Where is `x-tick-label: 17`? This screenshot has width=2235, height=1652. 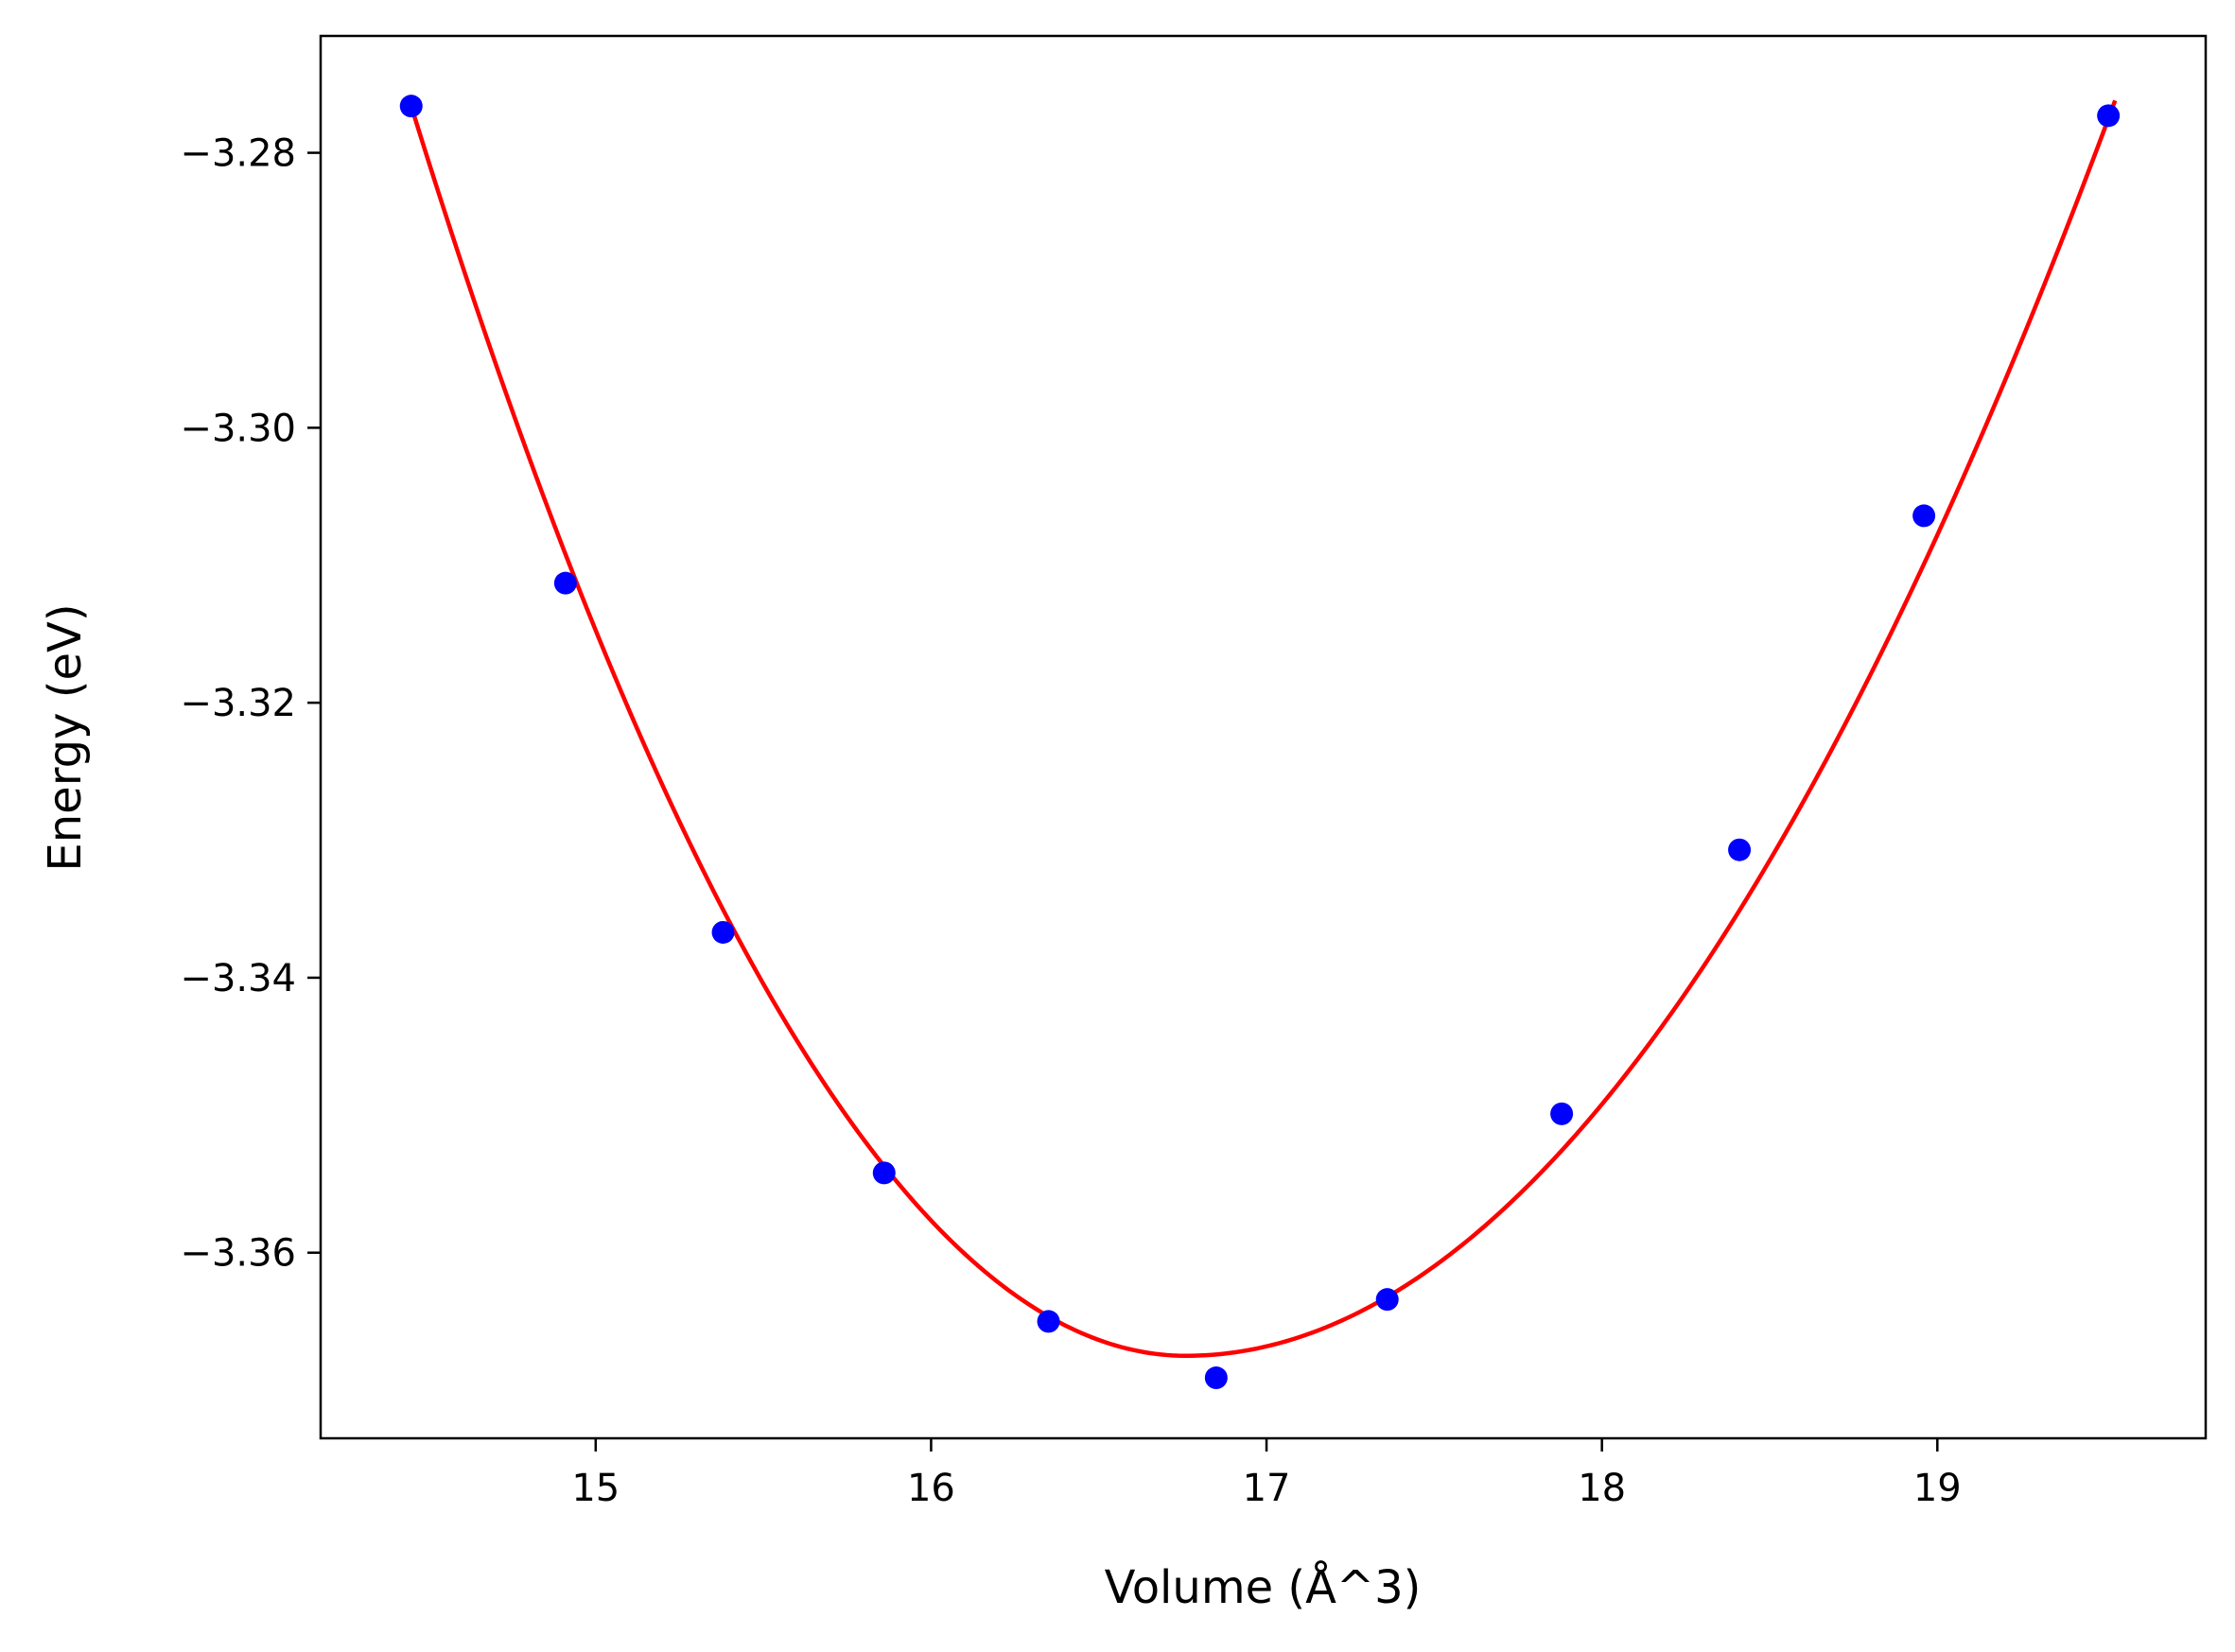 x-tick-label: 17 is located at coordinates (1267, 1489).